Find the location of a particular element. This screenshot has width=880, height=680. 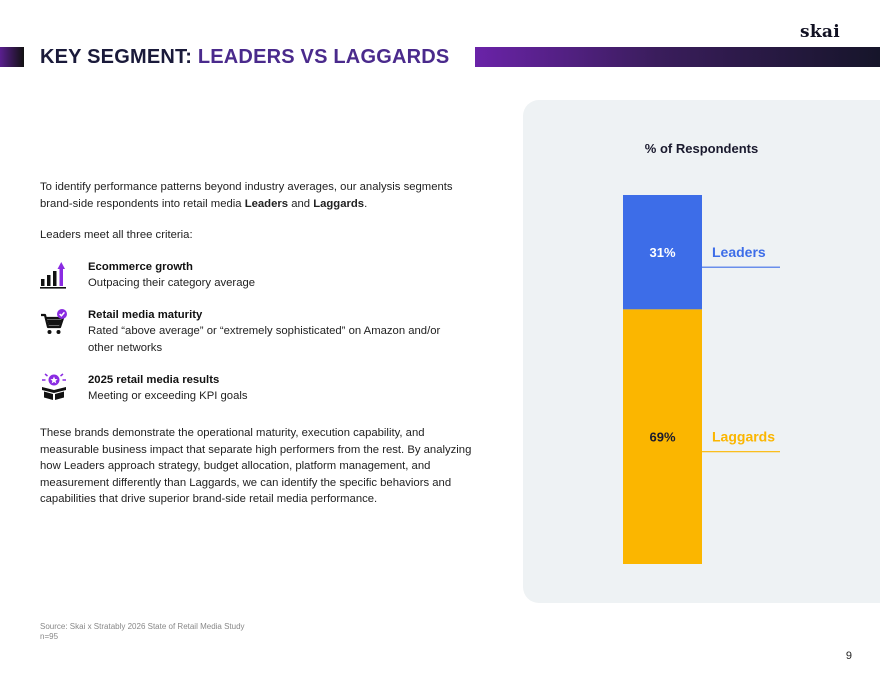

page-title: KEY SEGMENT: LEADERS VS LAGGARDS is located at coordinates (244, 57).